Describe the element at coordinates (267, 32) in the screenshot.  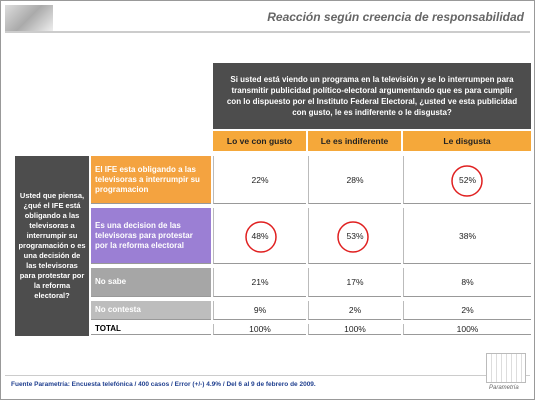
I see `title-rule` at that location.